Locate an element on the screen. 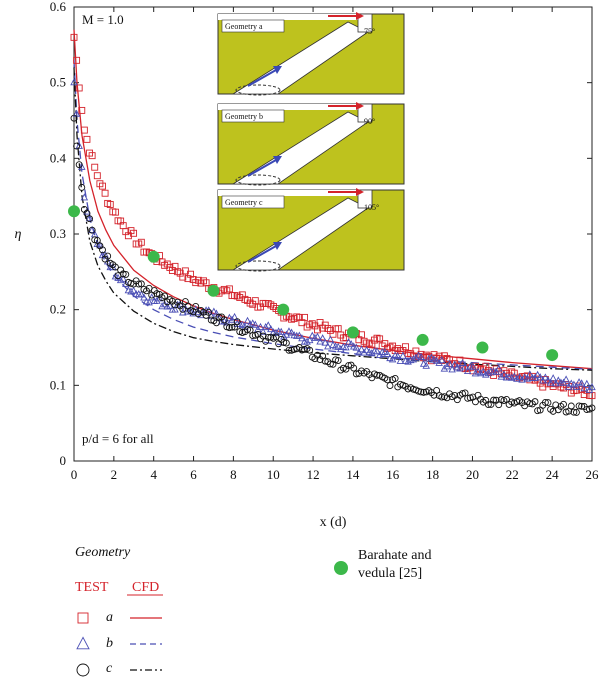  inset-angle: 90° is located at coordinates (369, 121).